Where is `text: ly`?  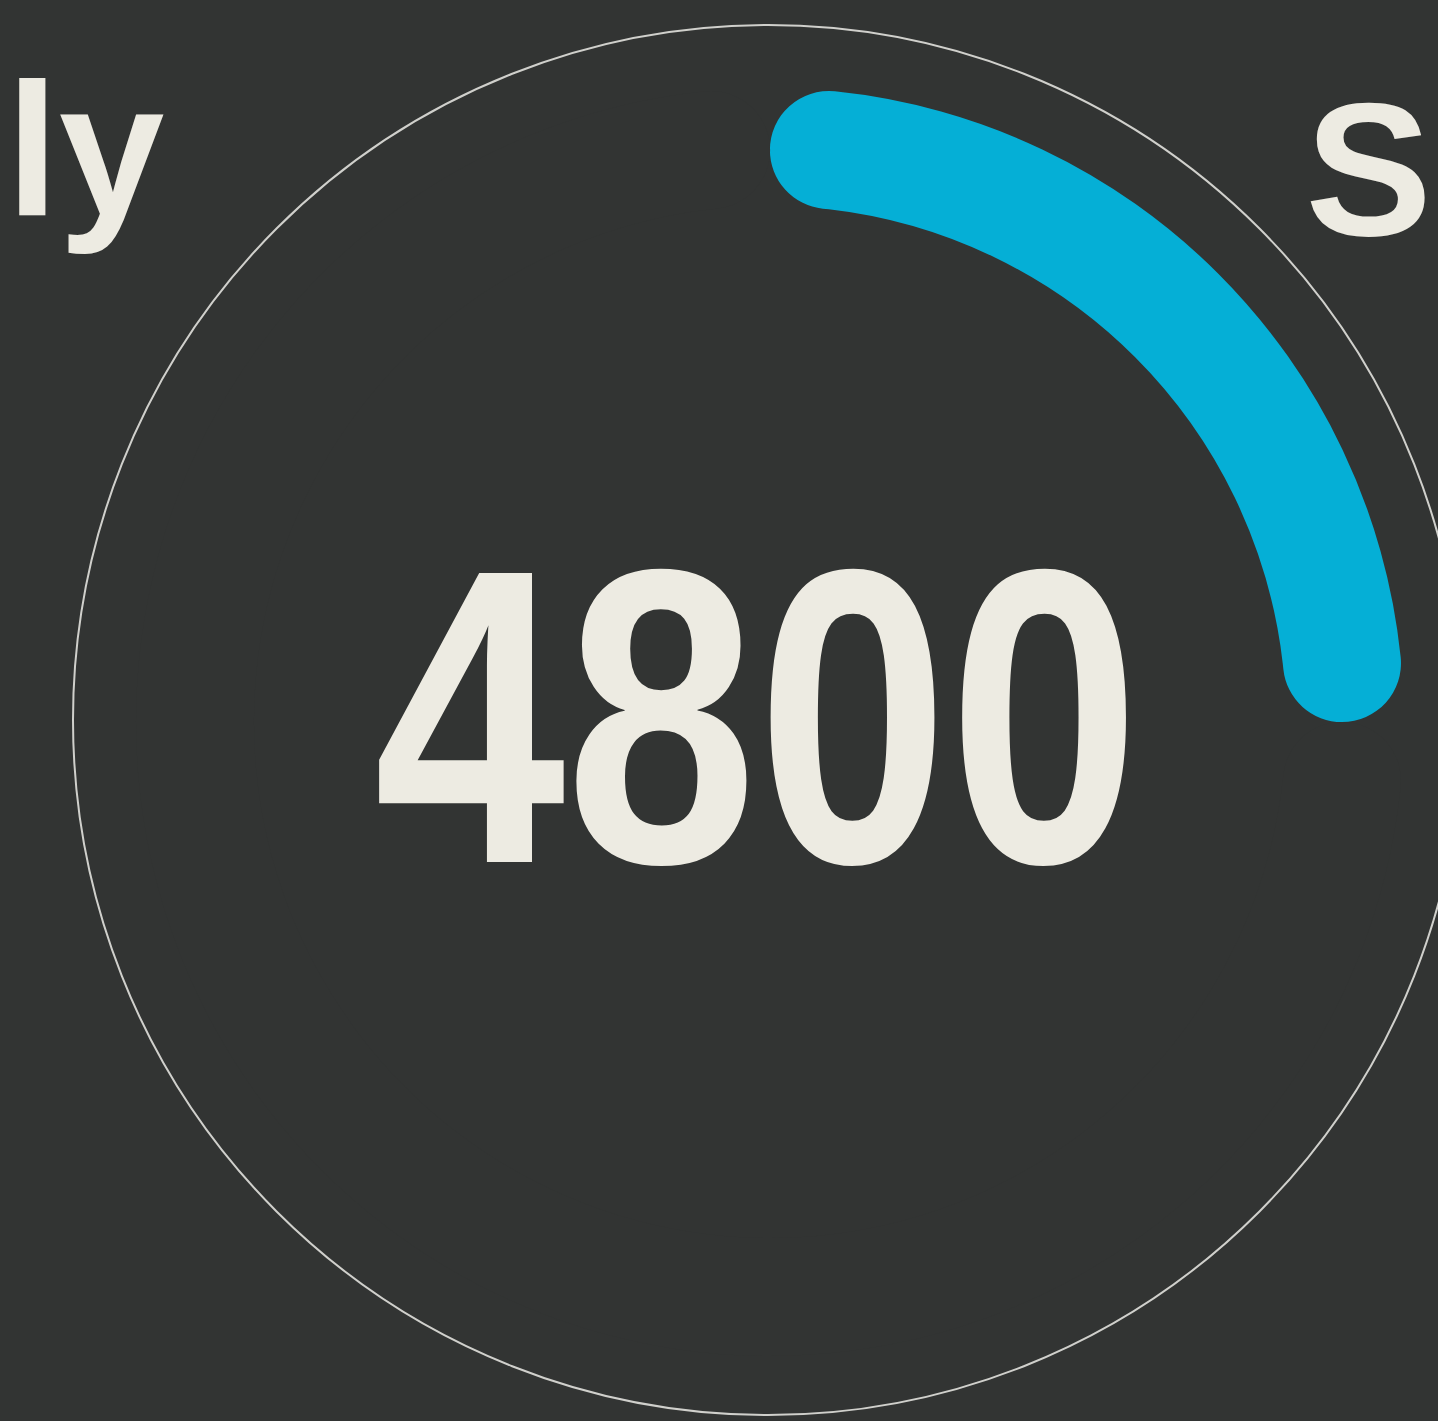
text: ly is located at coordinates (85, 149).